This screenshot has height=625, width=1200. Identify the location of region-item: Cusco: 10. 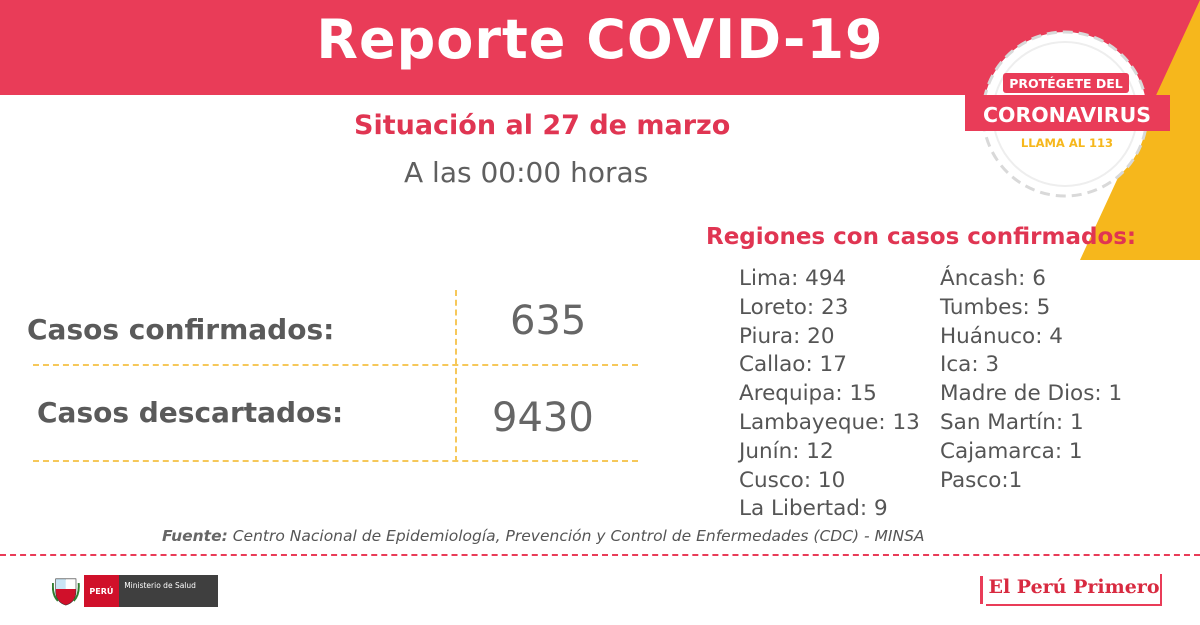
(792, 480).